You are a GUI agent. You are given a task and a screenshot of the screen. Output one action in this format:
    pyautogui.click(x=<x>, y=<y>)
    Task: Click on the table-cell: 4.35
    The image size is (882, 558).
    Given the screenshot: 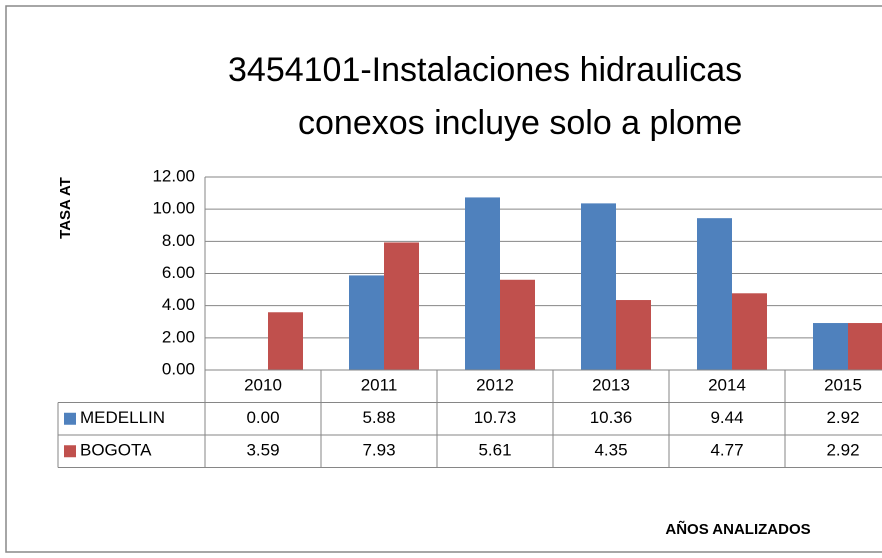 What is the action you would take?
    pyautogui.click(x=610, y=450)
    